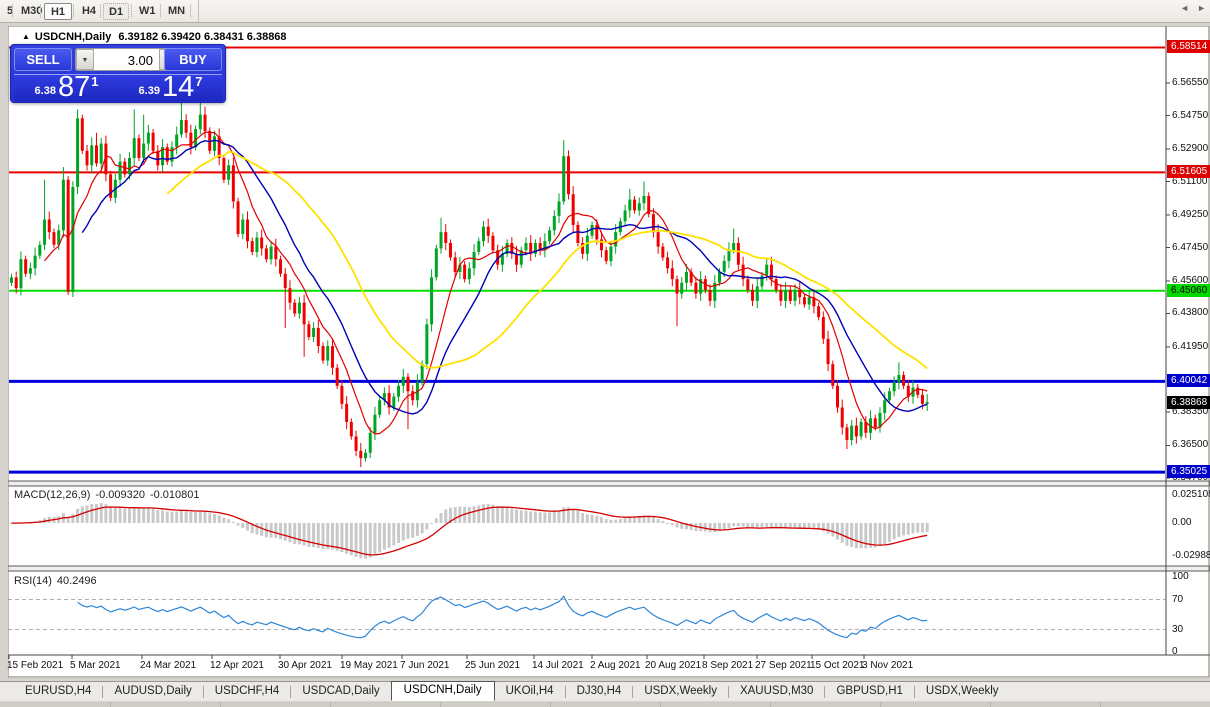 The image size is (1210, 707). Describe the element at coordinates (89, 11) in the screenshot. I see `timeframe-button-h4: H4` at that location.